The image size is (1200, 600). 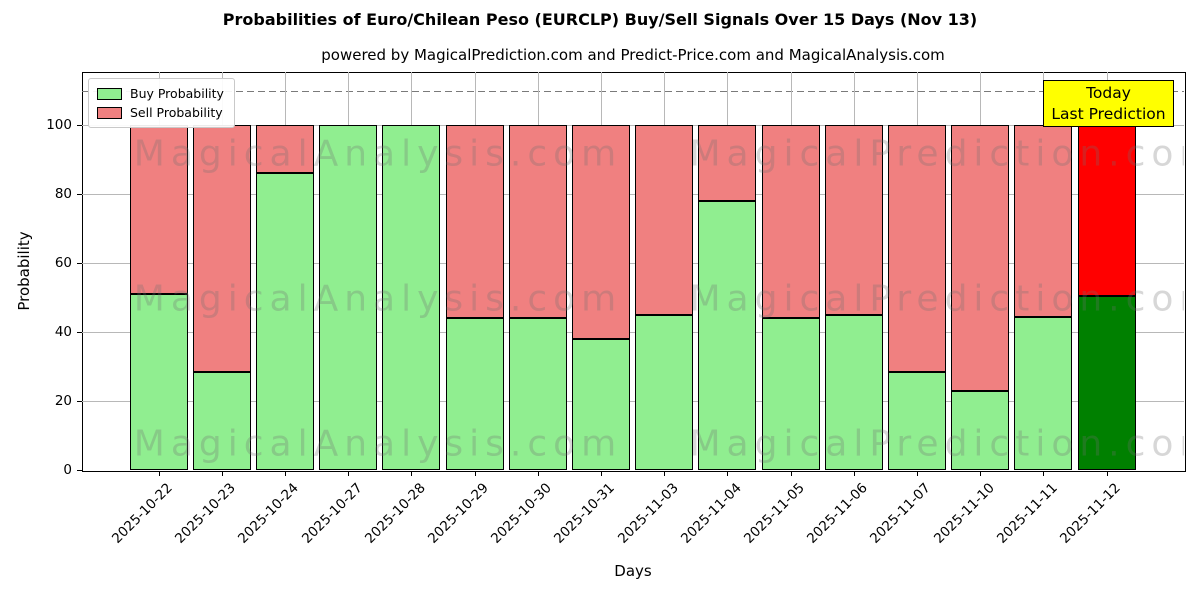 I want to click on x-tick-label: 2025-10-27, so click(x=332, y=513).